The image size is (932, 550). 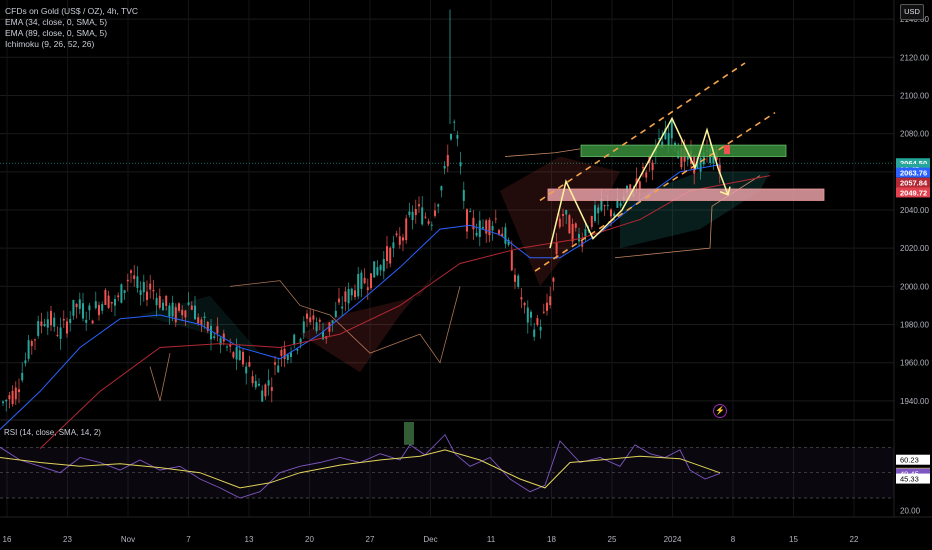 What do you see at coordinates (655, 191) in the screenshot?
I see `trend-line-lower` at bounding box center [655, 191].